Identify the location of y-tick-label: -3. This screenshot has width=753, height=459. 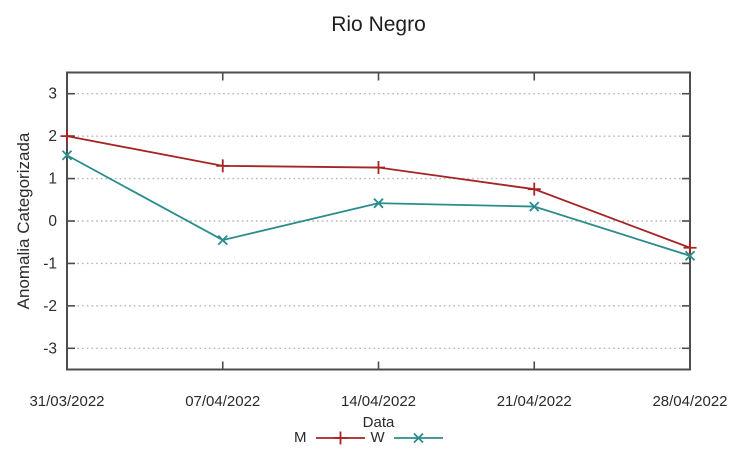
(50, 348).